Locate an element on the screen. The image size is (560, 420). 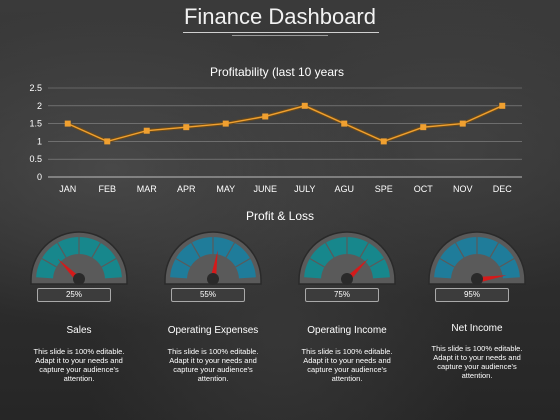
x-tick-label: NOV is located at coordinates (463, 189).